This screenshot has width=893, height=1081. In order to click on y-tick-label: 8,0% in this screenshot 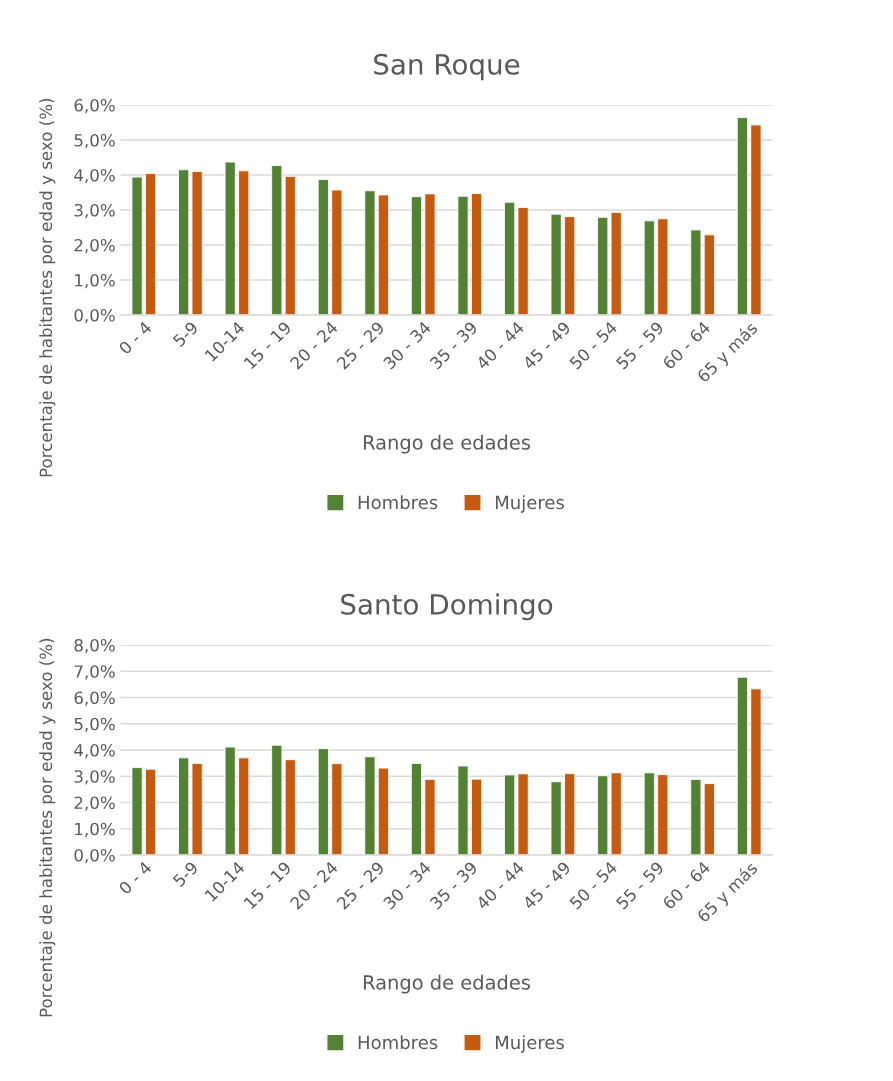, I will do `click(94, 646)`.